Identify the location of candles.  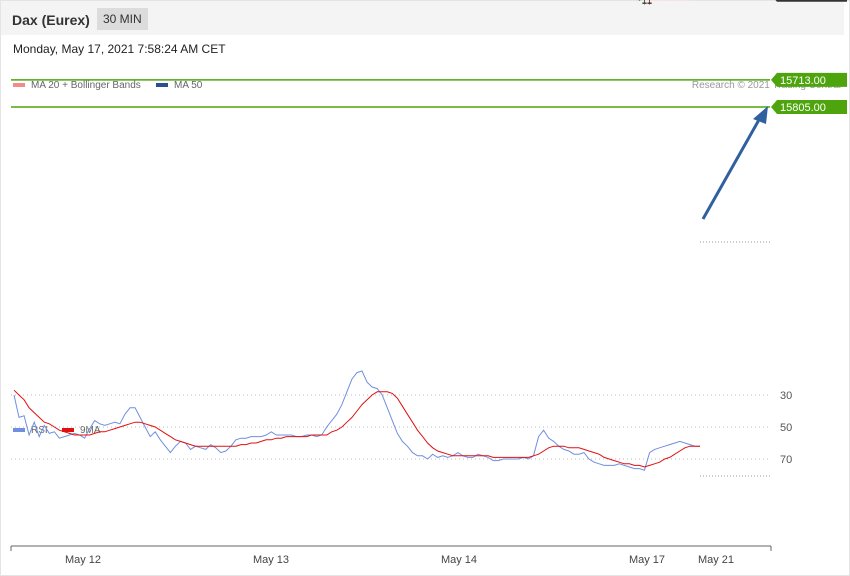
(644, 2).